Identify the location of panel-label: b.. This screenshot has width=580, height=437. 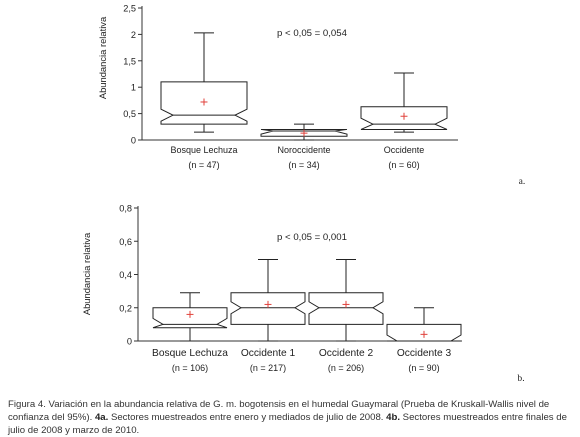
(520, 378).